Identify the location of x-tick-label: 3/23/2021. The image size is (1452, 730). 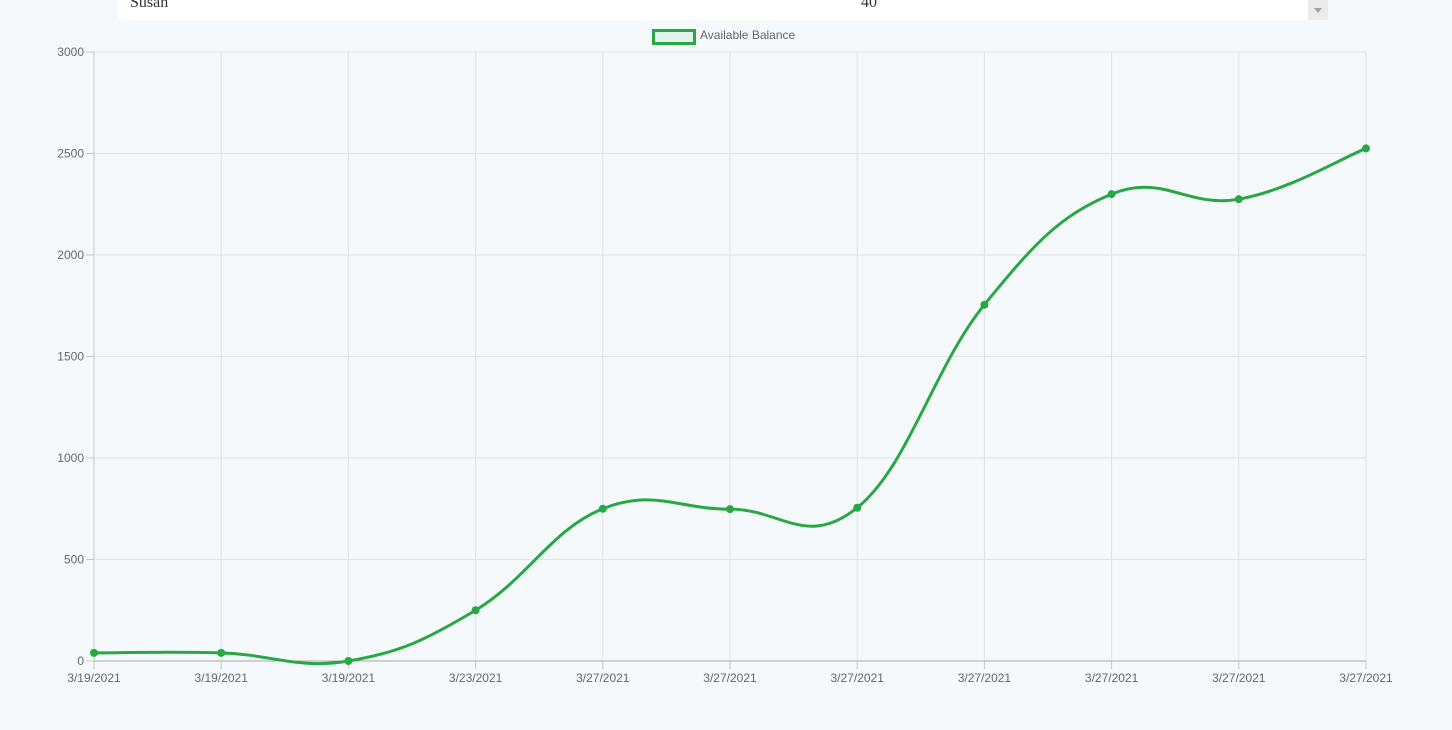
(476, 678).